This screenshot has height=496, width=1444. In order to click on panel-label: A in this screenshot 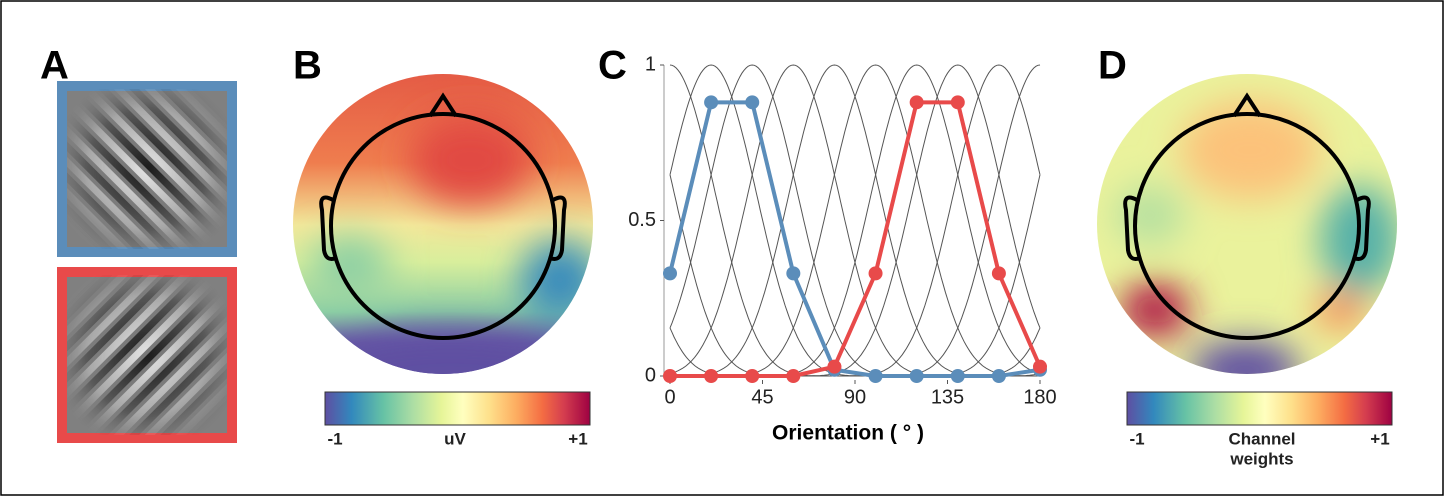, I will do `click(54, 66)`.